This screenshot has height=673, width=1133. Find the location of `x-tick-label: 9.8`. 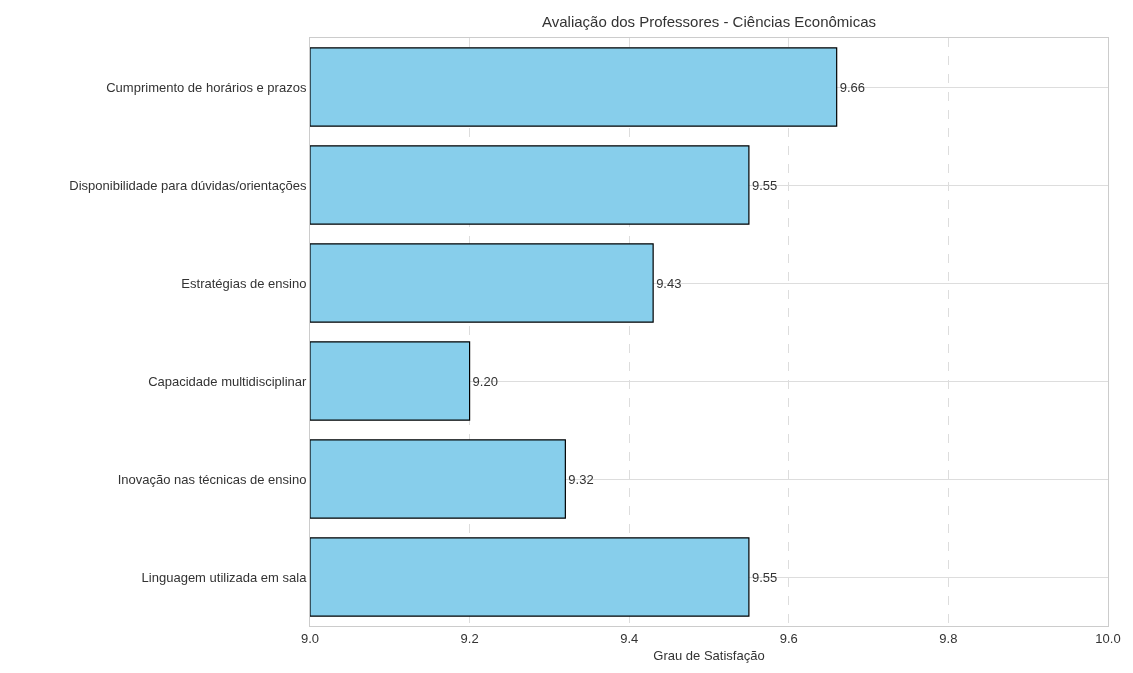

x-tick-label: 9.8 is located at coordinates (948, 638).